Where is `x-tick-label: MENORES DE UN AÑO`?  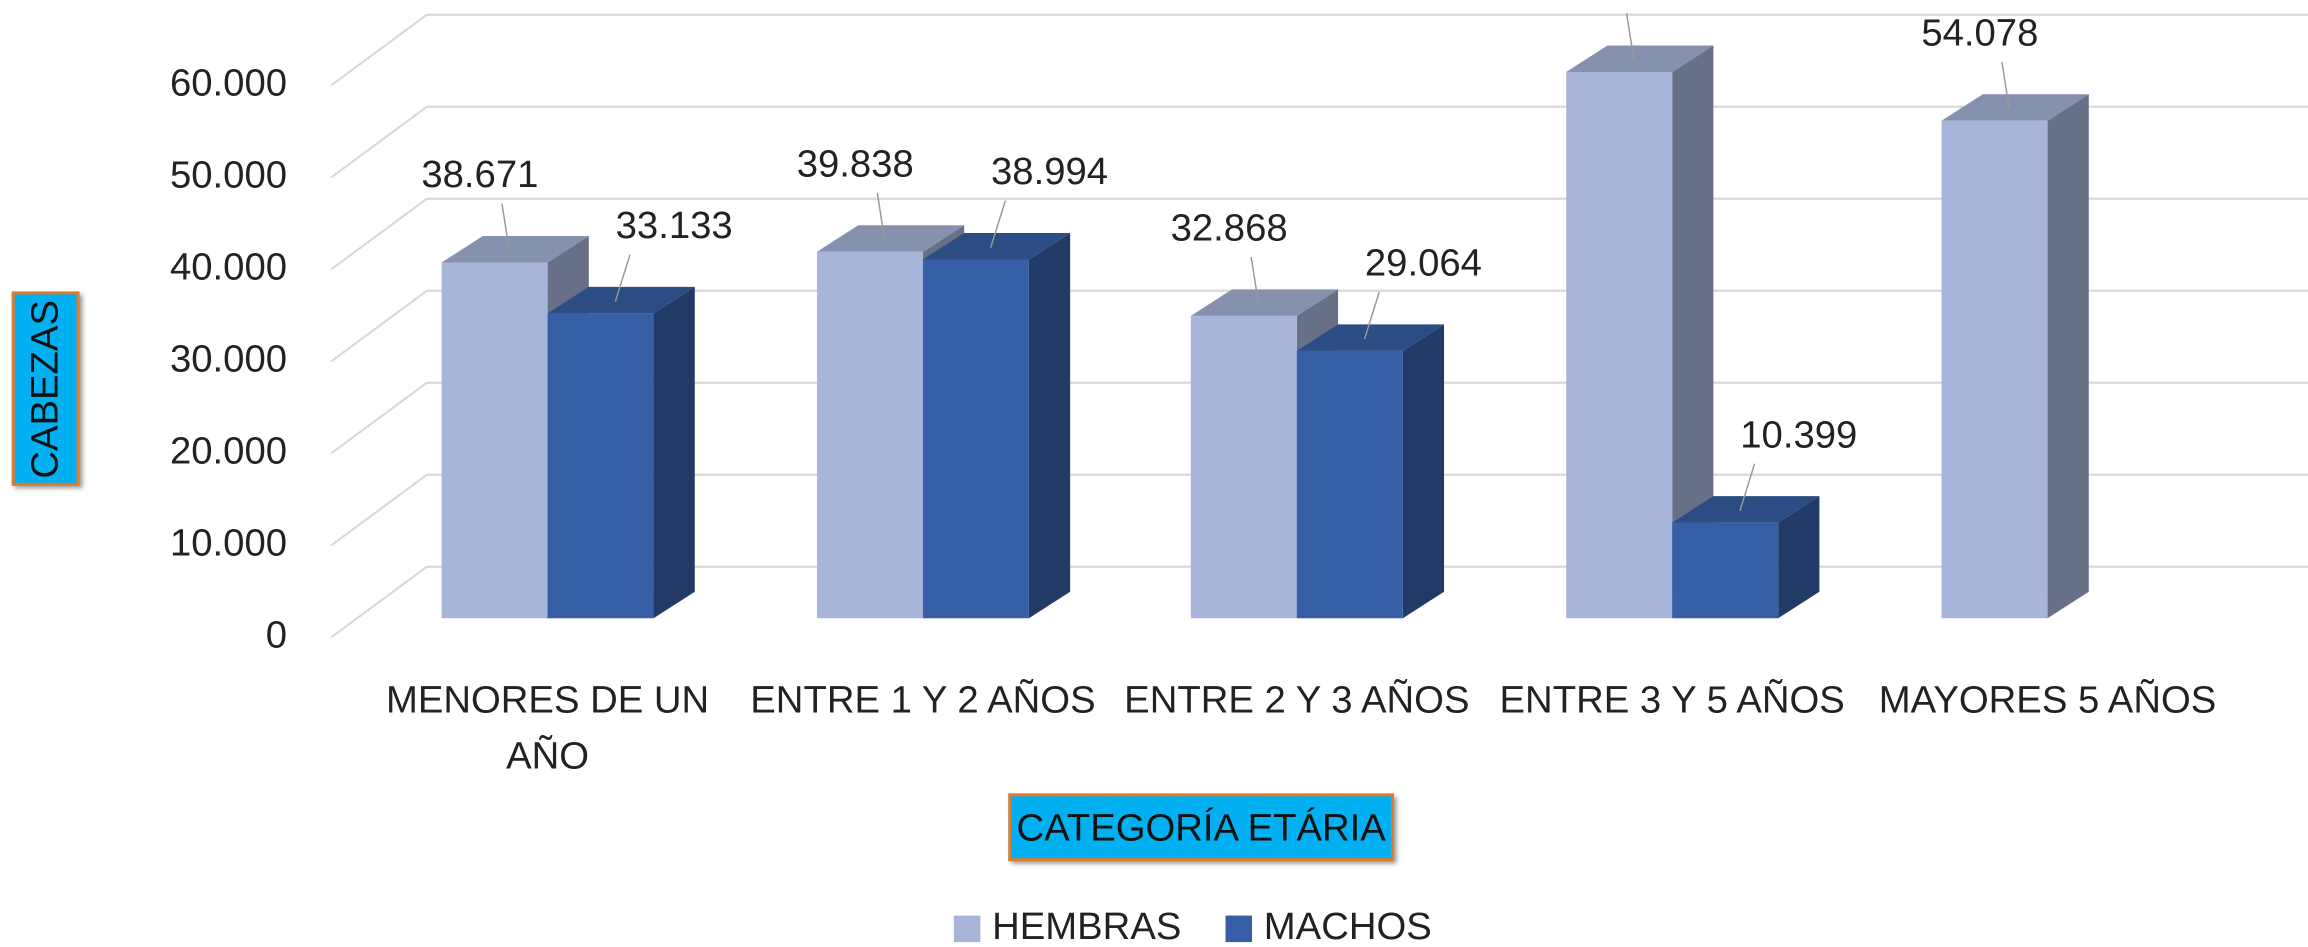 x-tick-label: MENORES DE UN AÑO is located at coordinates (547, 727).